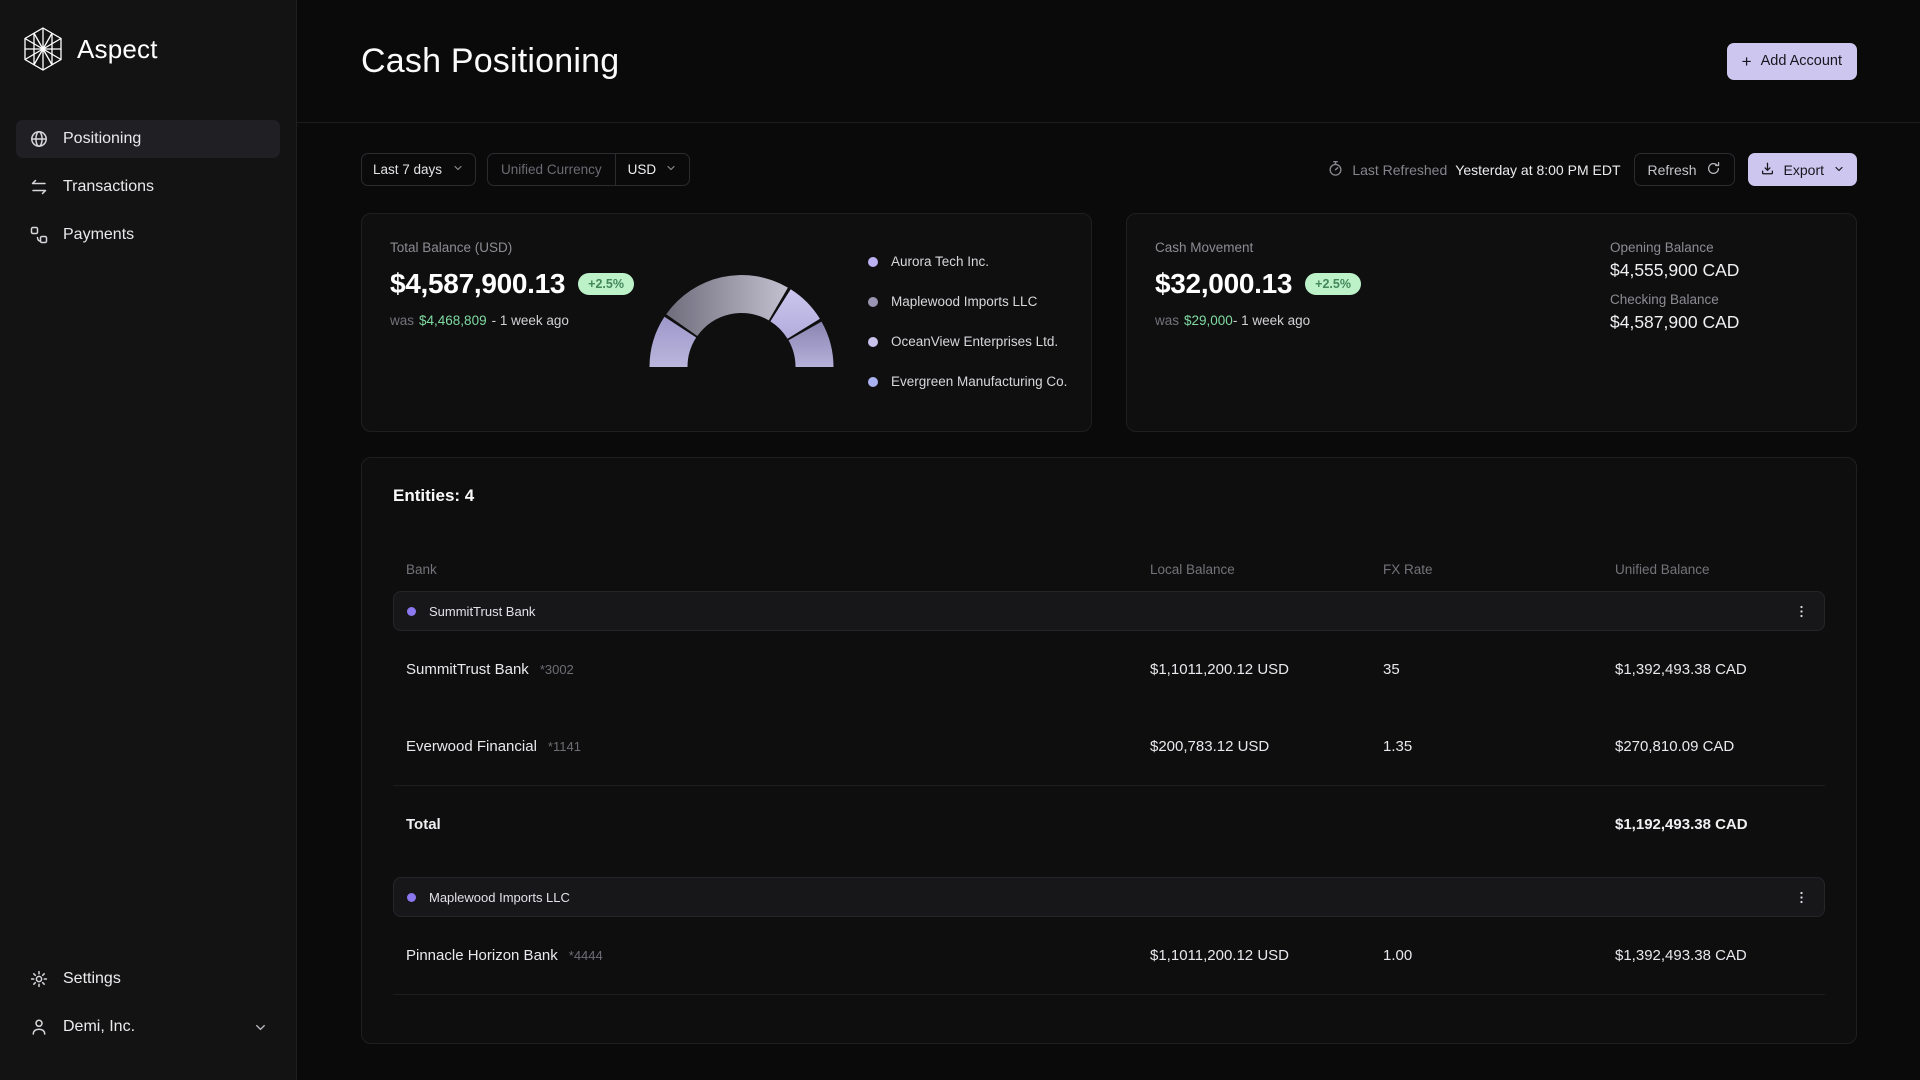  What do you see at coordinates (92, 978) in the screenshot?
I see `sidebar-item-label: Settings` at bounding box center [92, 978].